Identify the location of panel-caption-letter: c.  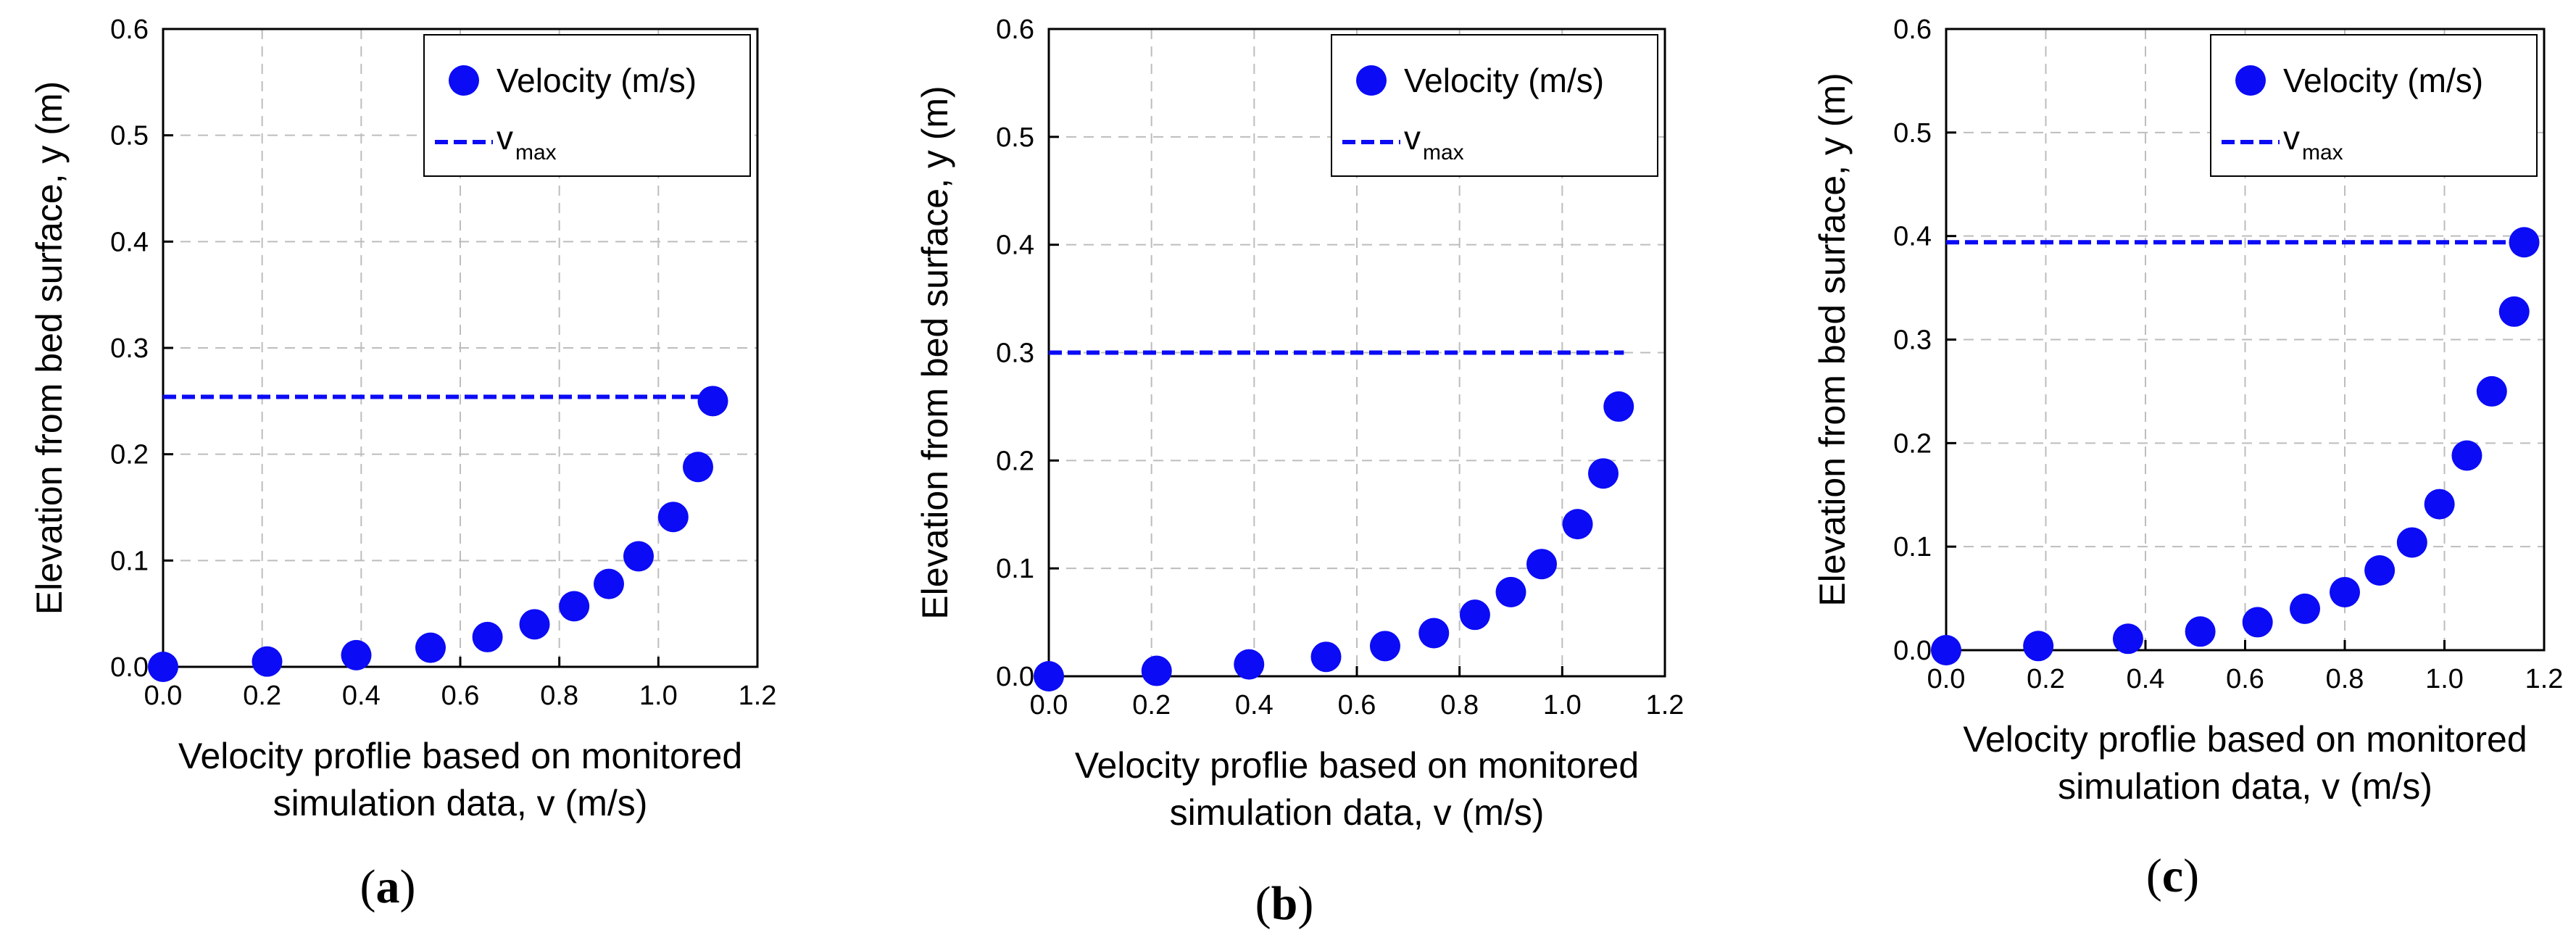
(2172, 875).